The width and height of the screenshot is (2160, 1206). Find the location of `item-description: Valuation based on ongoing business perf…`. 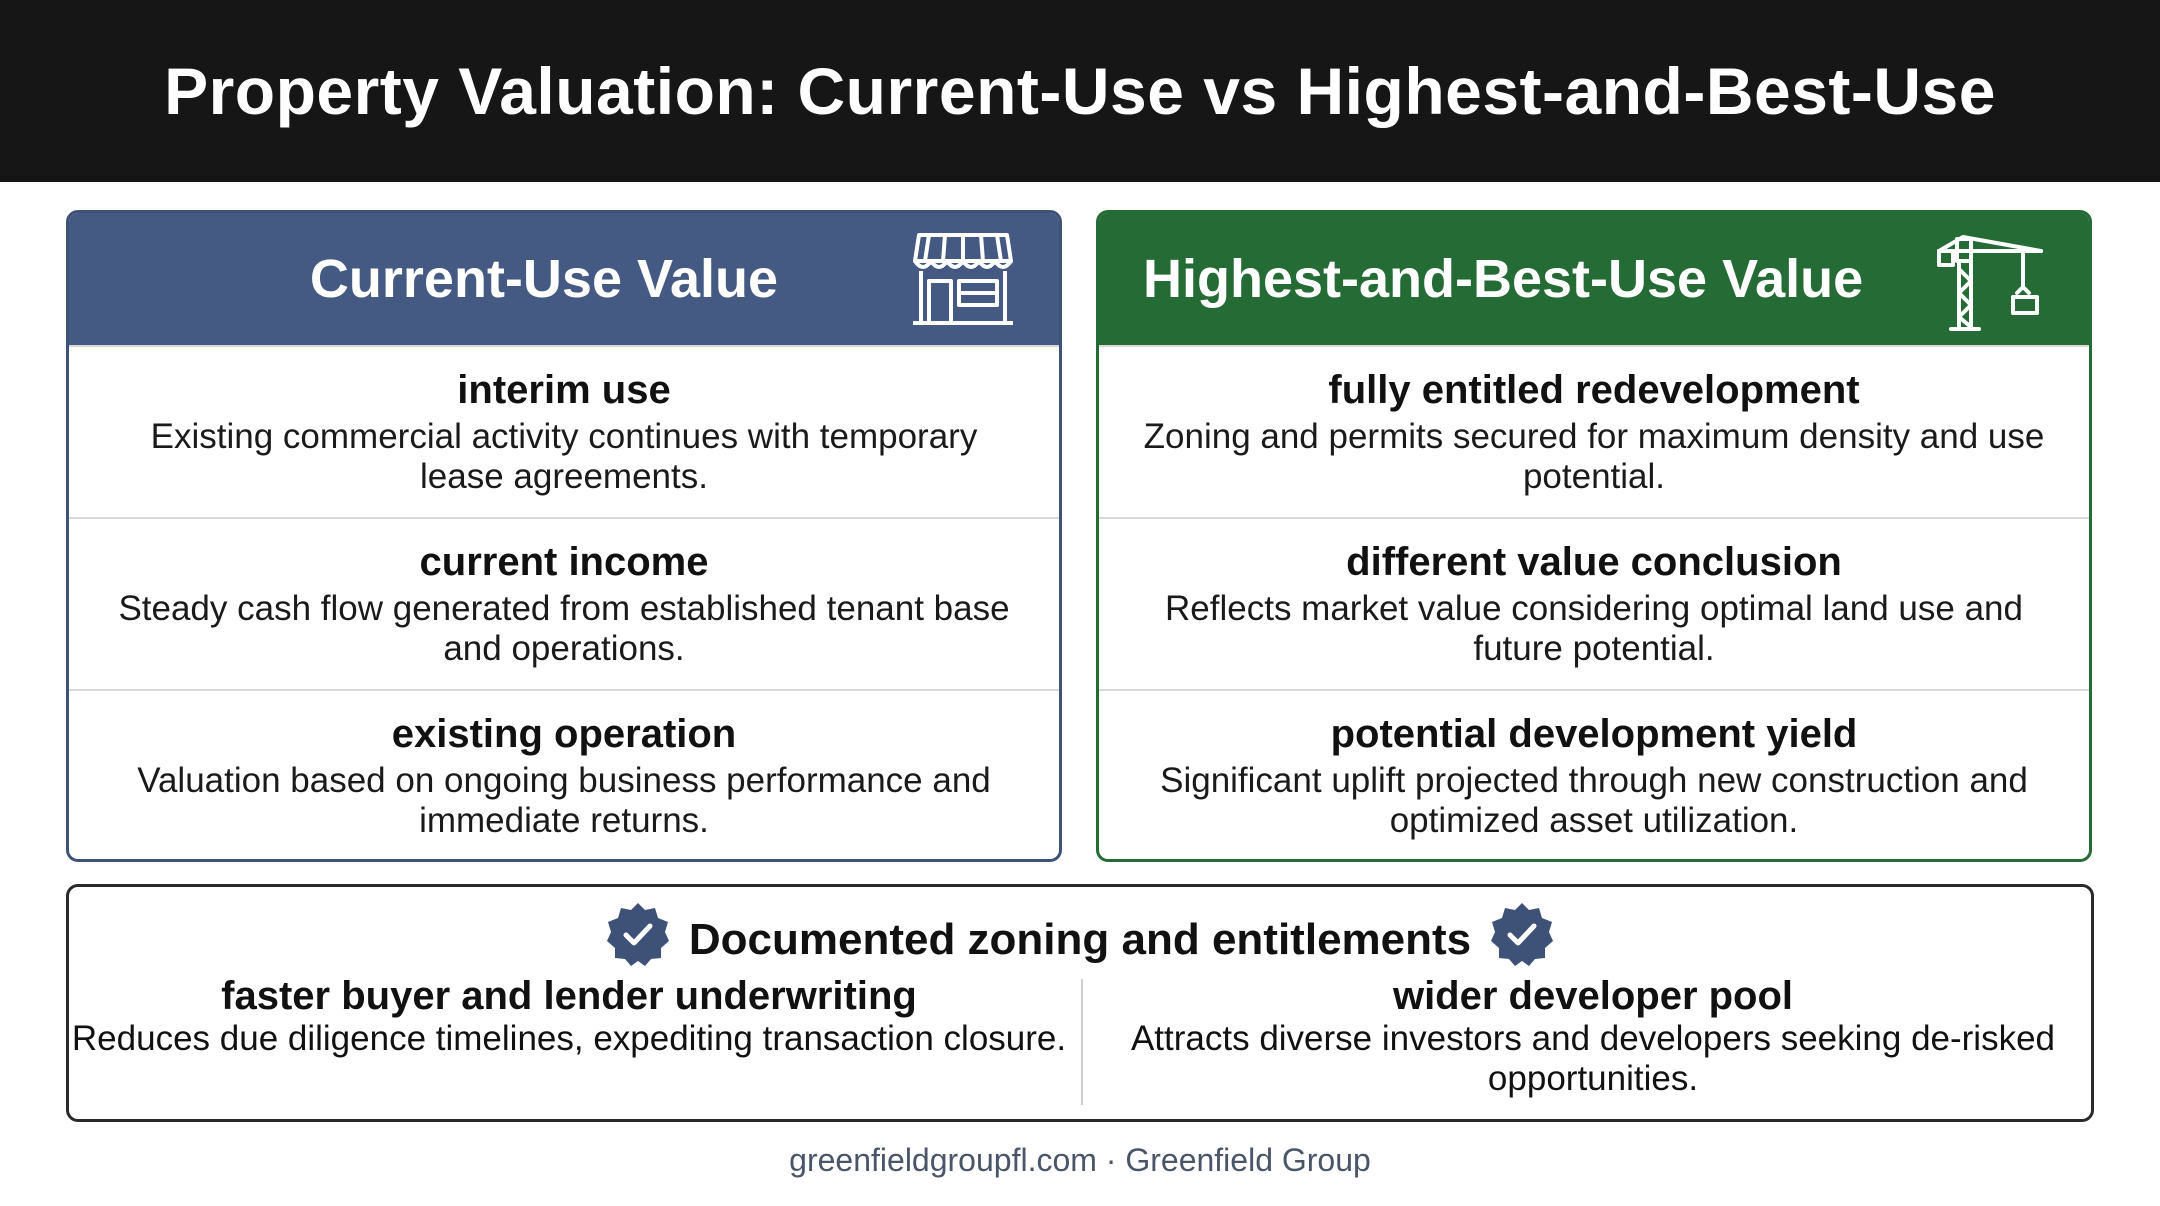

item-description: Valuation based on ongoing business perf… is located at coordinates (564, 800).